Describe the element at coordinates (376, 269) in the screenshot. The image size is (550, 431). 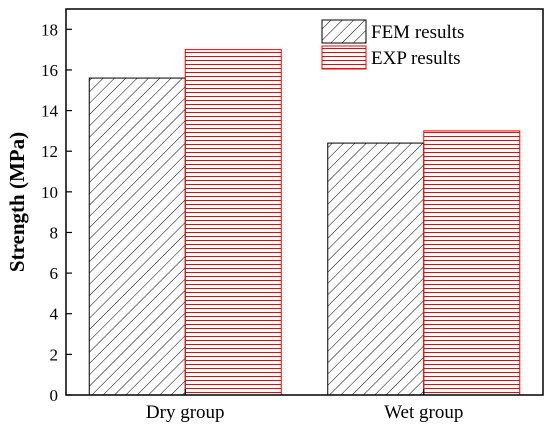
I see `bar-fem-results-wet-group` at that location.